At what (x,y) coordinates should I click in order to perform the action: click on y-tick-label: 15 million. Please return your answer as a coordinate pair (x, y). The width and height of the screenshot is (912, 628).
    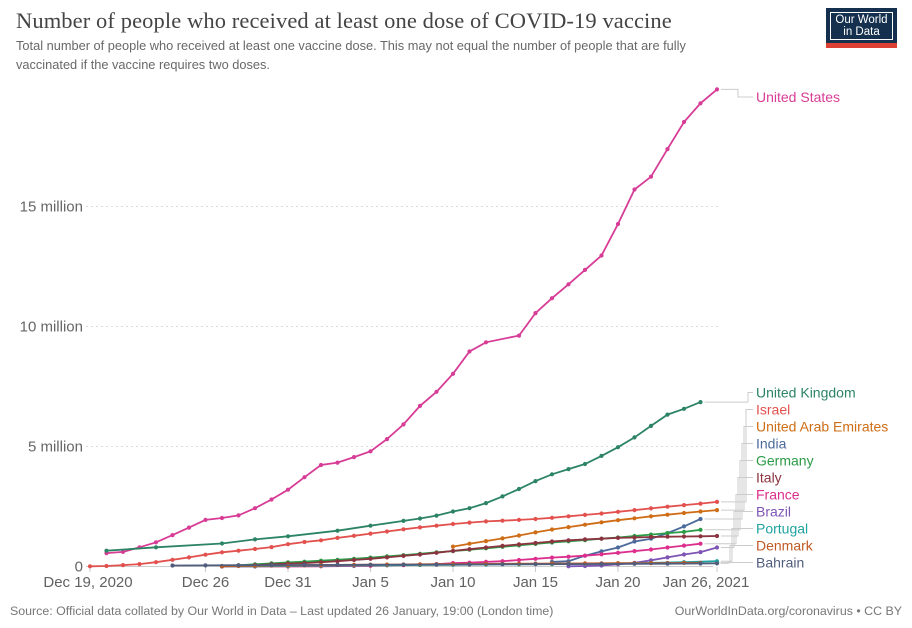
    Looking at the image, I should click on (51, 207).